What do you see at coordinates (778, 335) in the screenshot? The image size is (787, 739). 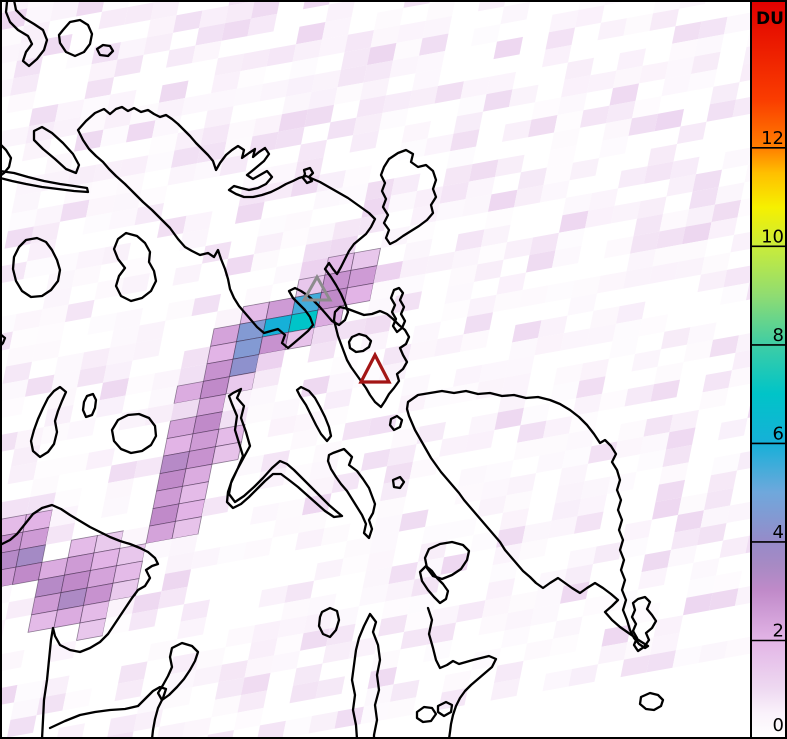 I see `colorbar-tick-label: 8` at bounding box center [778, 335].